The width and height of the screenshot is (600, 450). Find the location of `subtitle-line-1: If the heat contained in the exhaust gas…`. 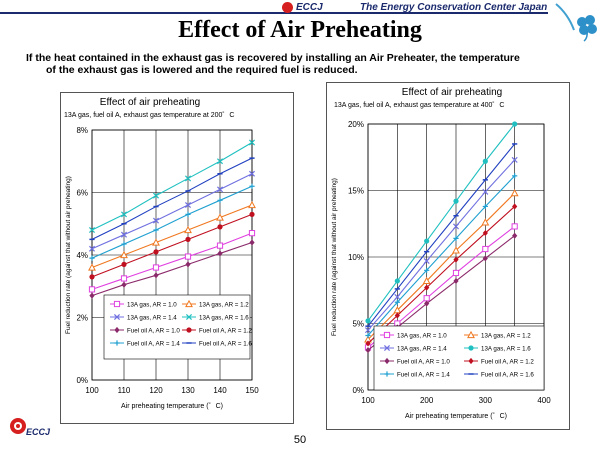

subtitle-line-1: If the heat contained in the exhaust gas… is located at coordinates (273, 58).